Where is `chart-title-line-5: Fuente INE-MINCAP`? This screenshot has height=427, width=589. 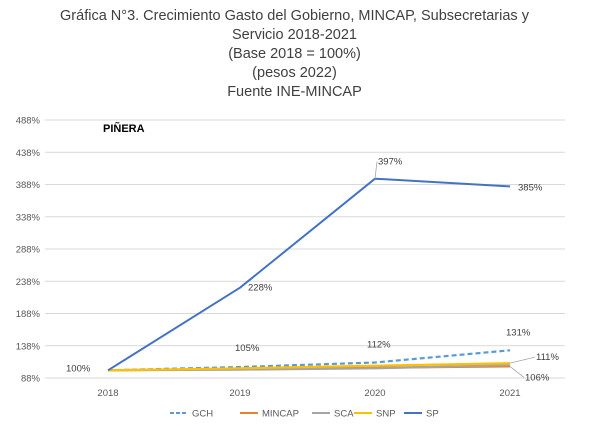 chart-title-line-5: Fuente INE-MINCAP is located at coordinates (294, 92).